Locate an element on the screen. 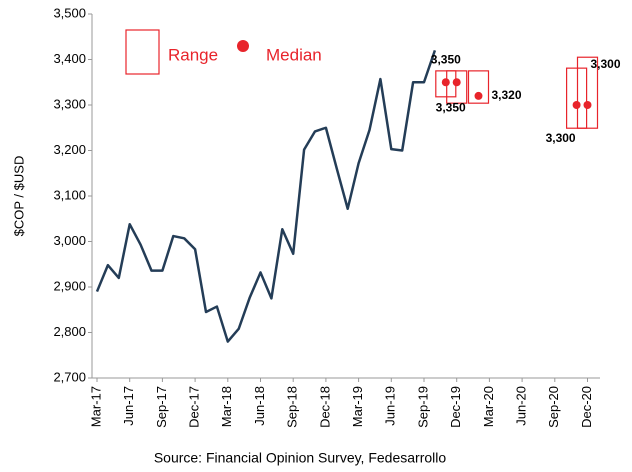  y-tick-label: 3,100 is located at coordinates (69, 194).